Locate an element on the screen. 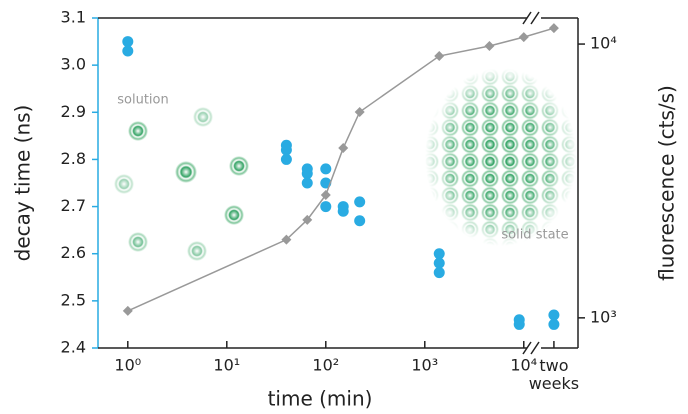 This screenshot has height=414, width=688. annotation: solid state is located at coordinates (534, 235).